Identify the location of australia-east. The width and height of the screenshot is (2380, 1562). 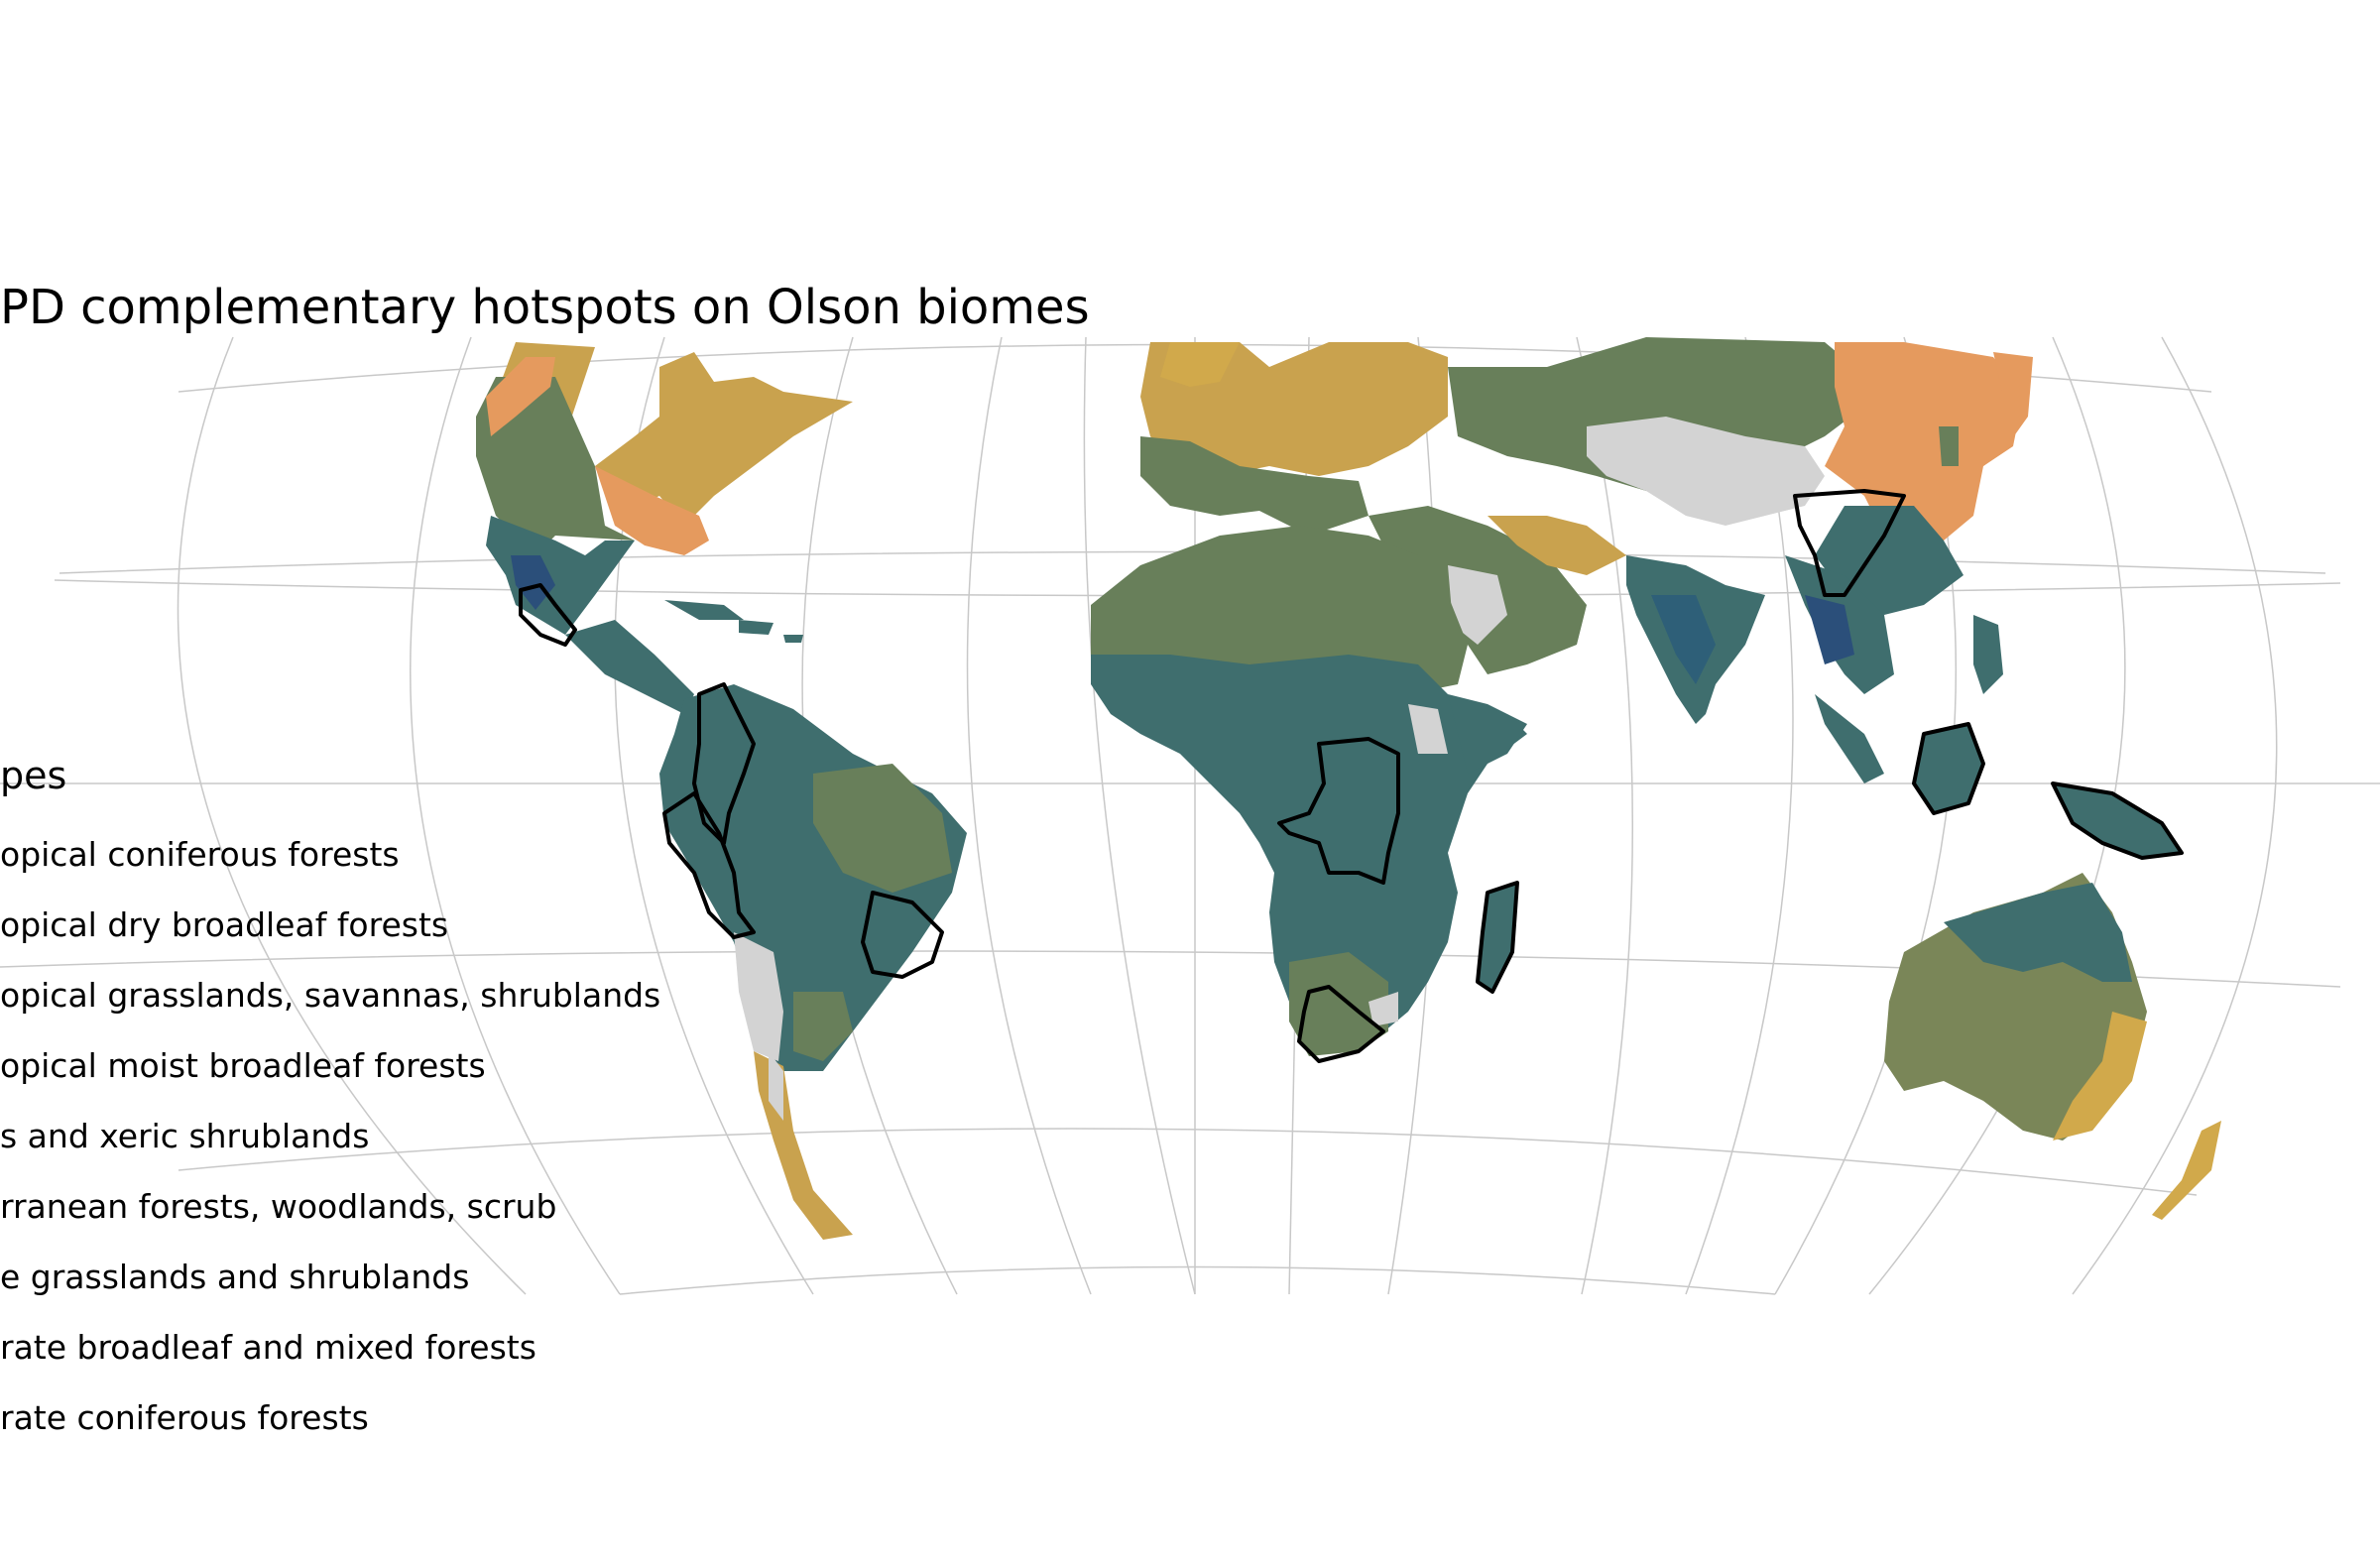
(2100, 1076).